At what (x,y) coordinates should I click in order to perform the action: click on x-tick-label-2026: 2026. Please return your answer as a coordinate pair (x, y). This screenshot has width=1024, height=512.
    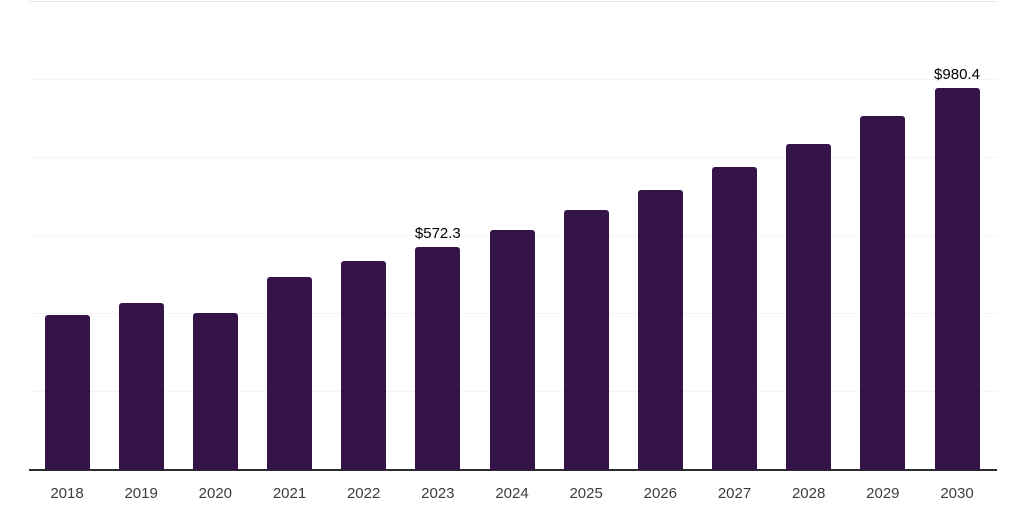
    Looking at the image, I should click on (660, 493).